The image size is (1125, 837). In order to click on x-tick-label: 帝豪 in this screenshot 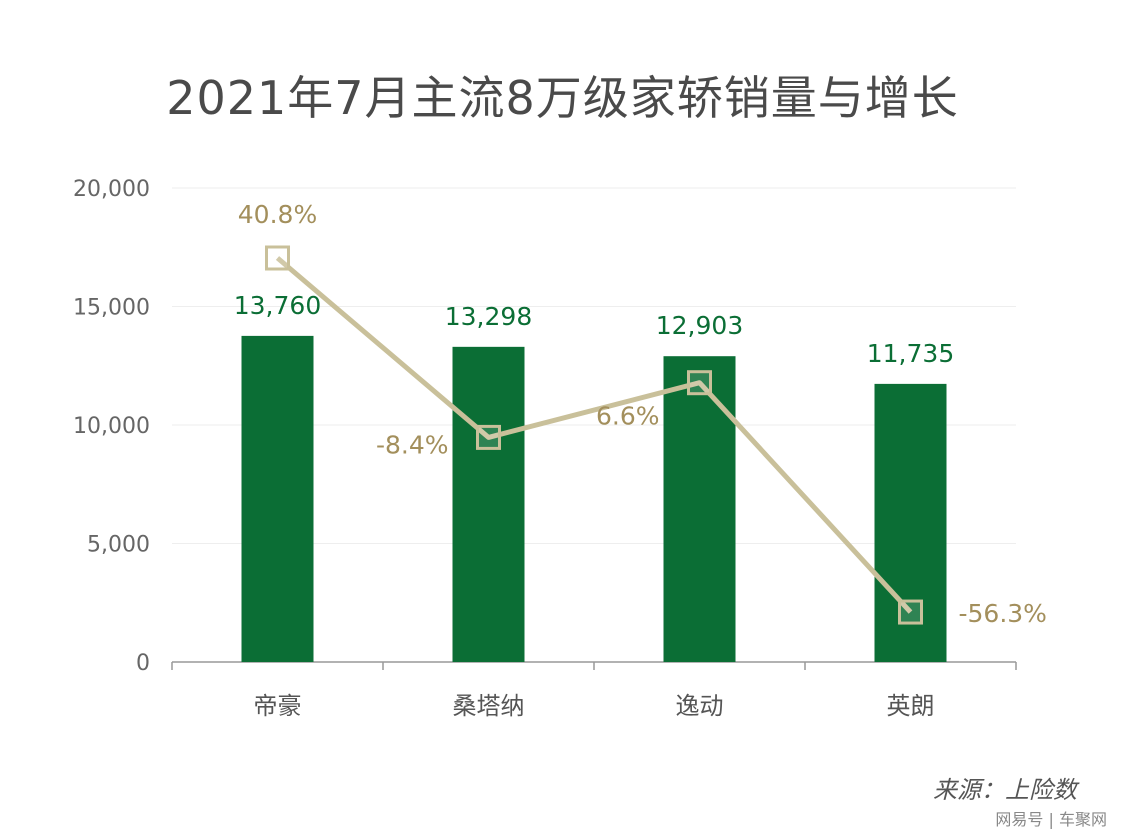, I will do `click(278, 706)`.